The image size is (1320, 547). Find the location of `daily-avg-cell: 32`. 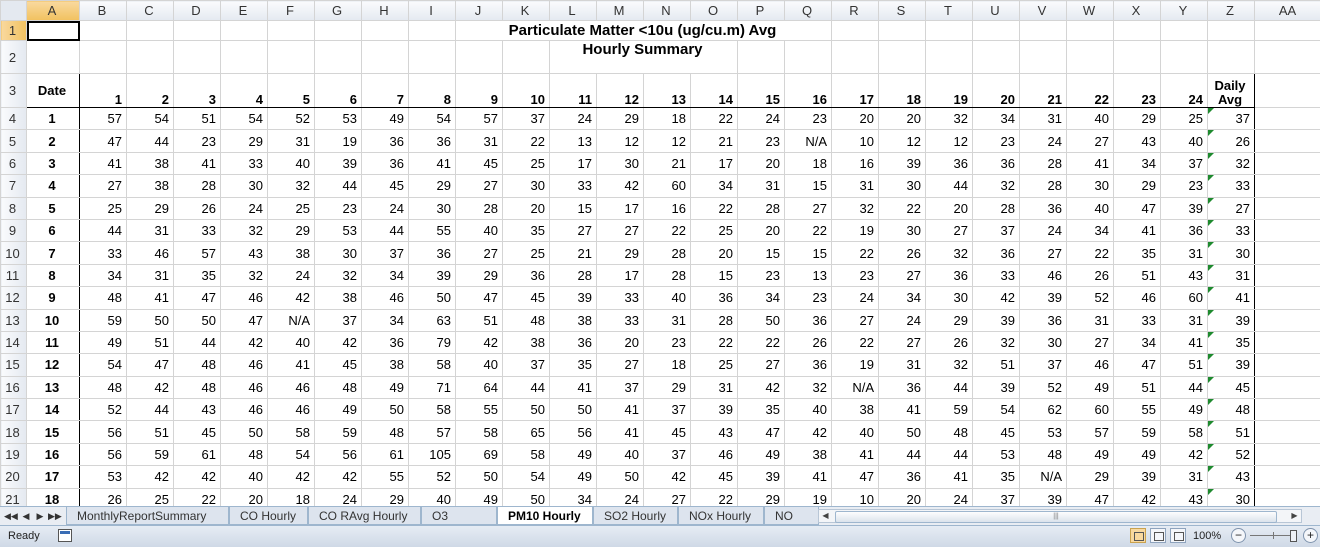

daily-avg-cell: 32 is located at coordinates (1231, 163).